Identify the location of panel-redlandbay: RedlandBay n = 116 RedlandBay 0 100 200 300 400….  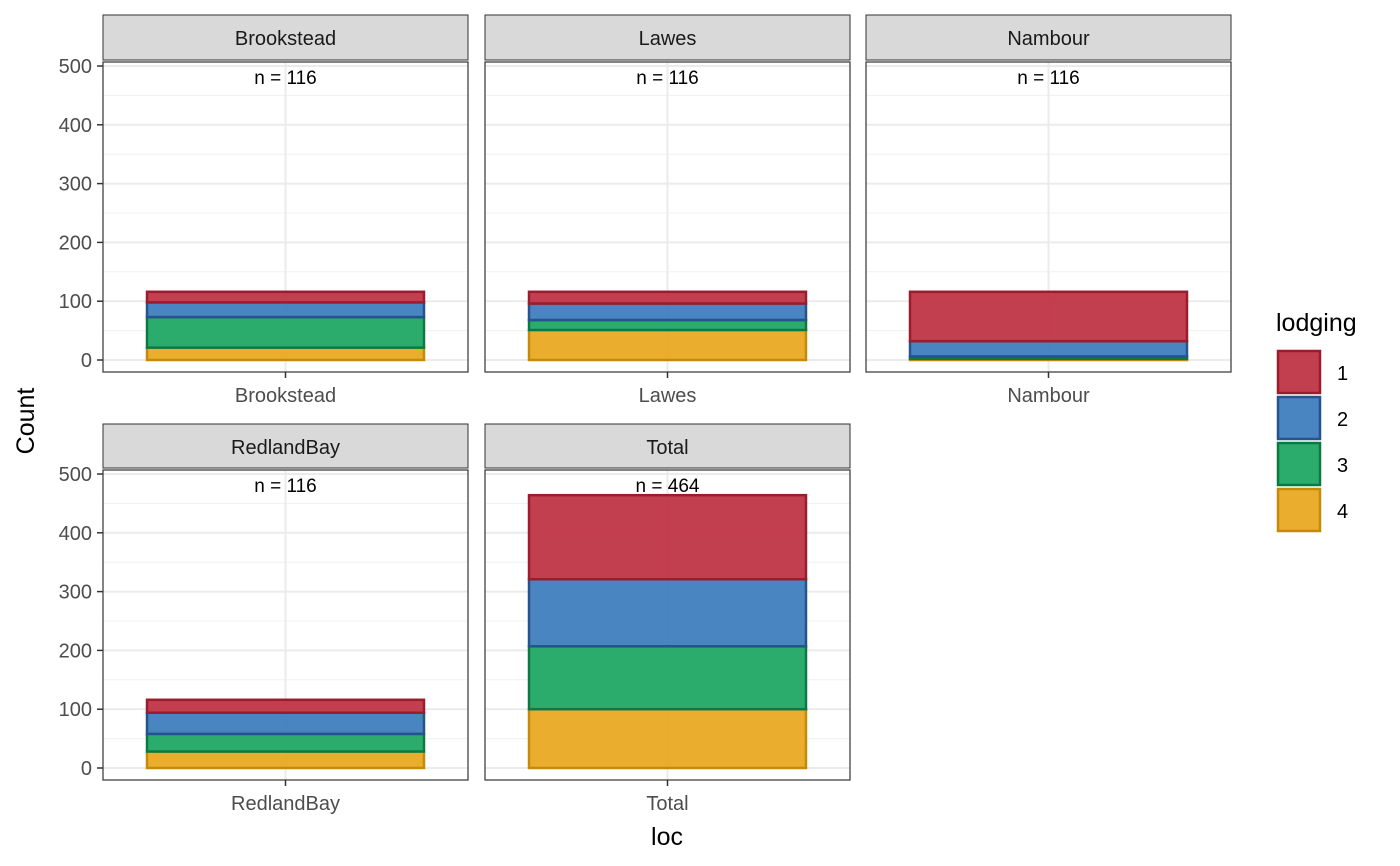
(264, 619).